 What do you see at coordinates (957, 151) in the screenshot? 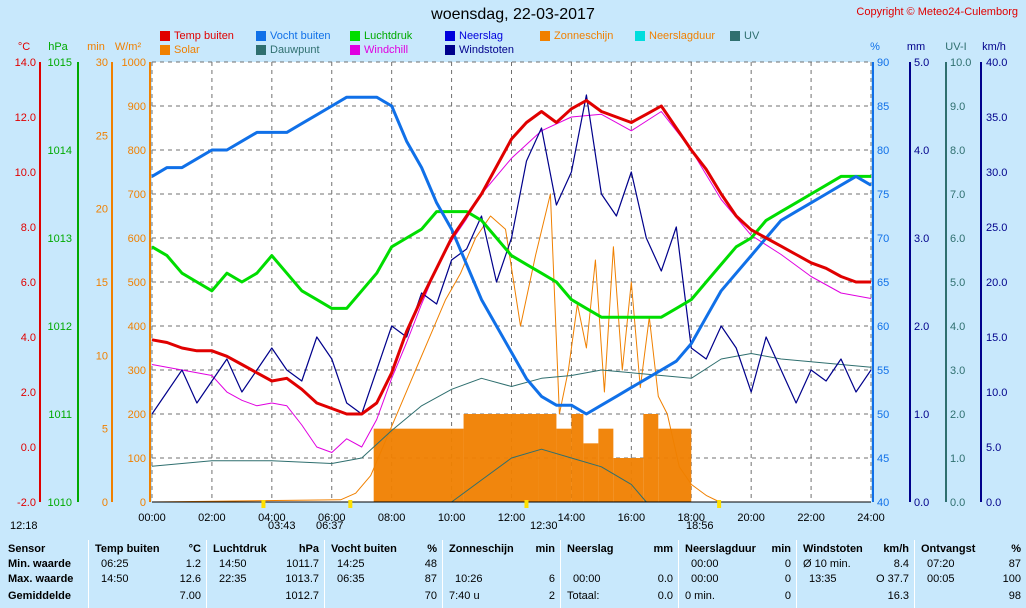
I see `uv-tick-label: 8.0` at bounding box center [957, 151].